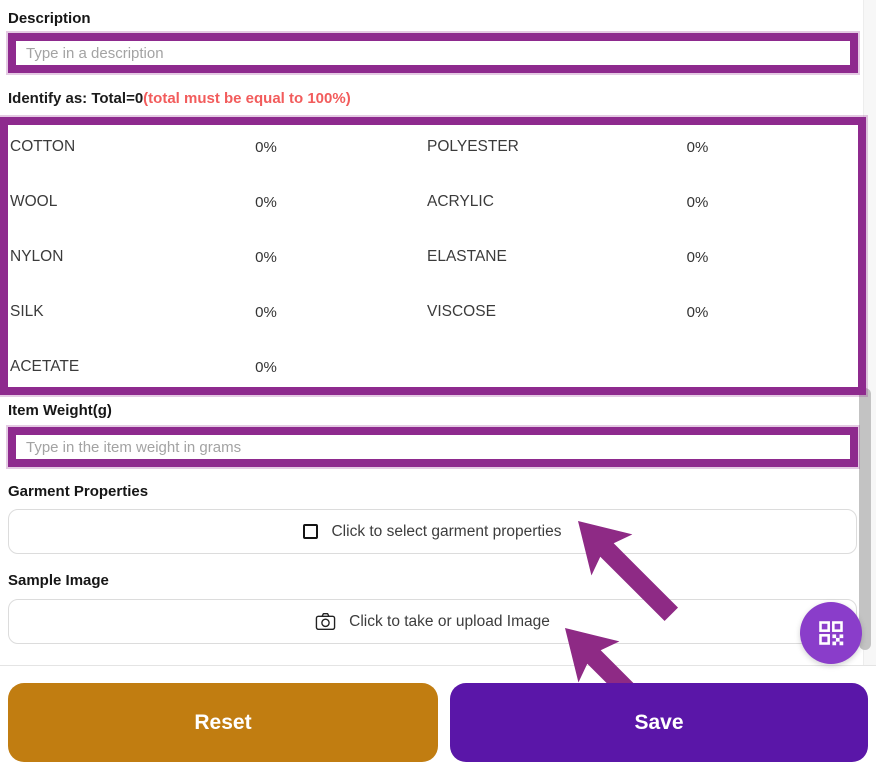 The image size is (876, 770). What do you see at coordinates (473, 146) in the screenshot?
I see `fiber-label: POLYESTER` at bounding box center [473, 146].